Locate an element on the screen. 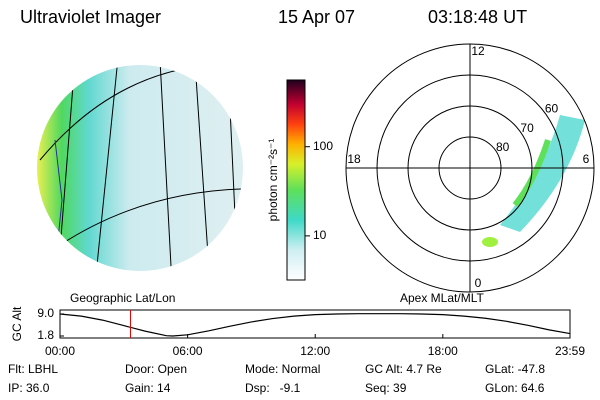 This screenshot has width=600, height=400. info-field: Door: Open is located at coordinates (156, 369).